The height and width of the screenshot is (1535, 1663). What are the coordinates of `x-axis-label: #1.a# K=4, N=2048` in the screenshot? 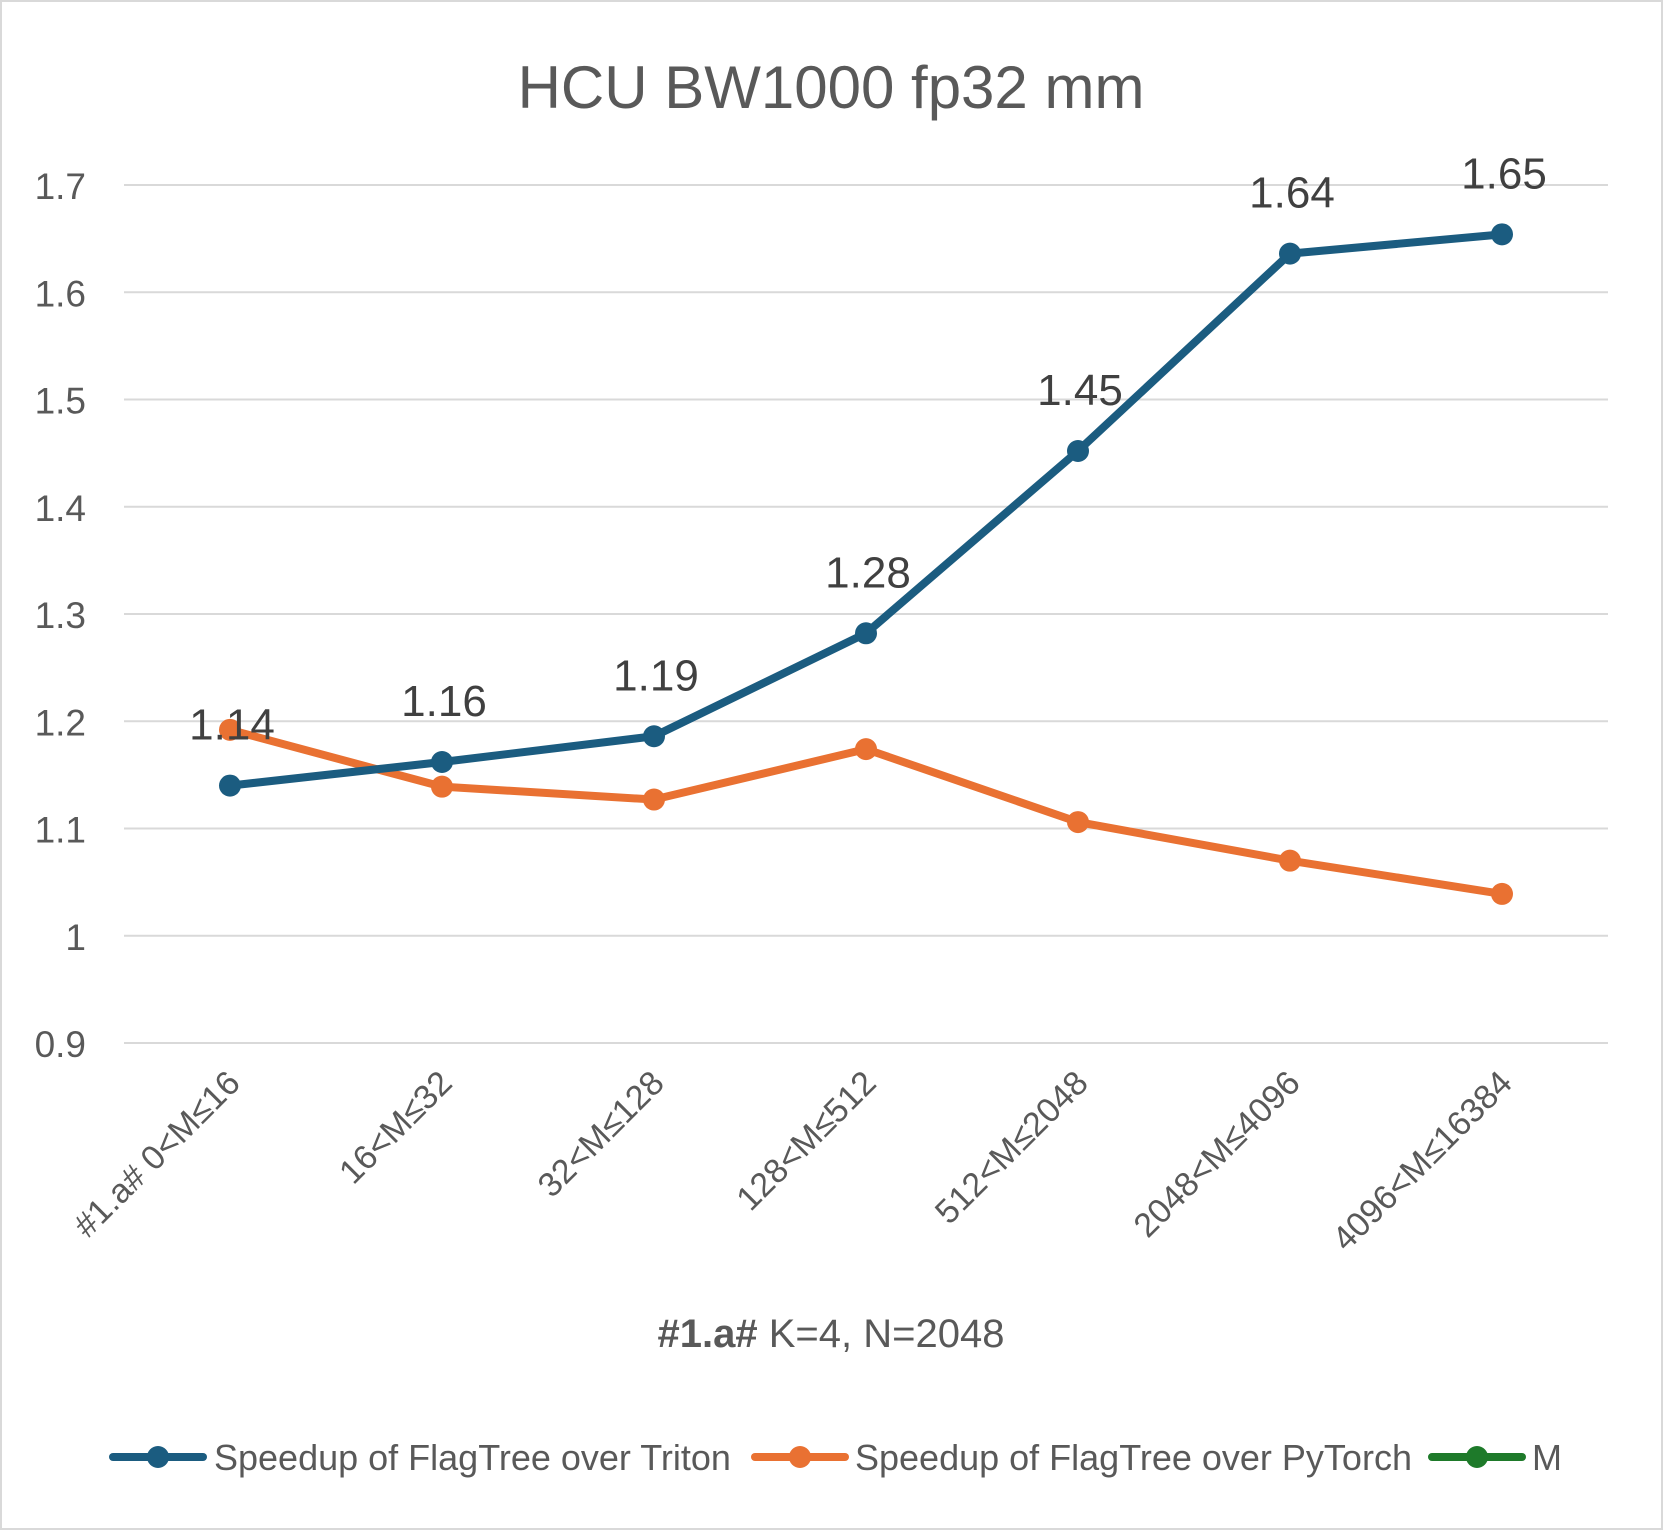 It's located at (831, 1334).